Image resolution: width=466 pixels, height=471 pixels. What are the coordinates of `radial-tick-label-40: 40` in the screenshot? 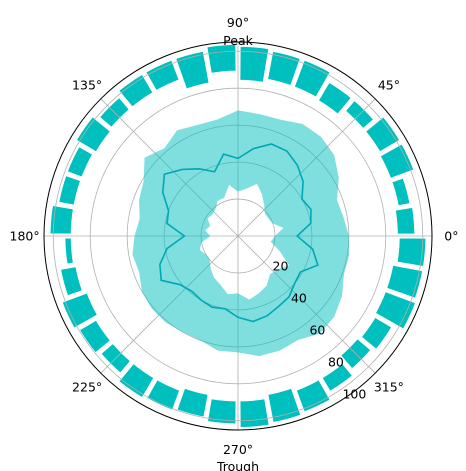 It's located at (299, 298).